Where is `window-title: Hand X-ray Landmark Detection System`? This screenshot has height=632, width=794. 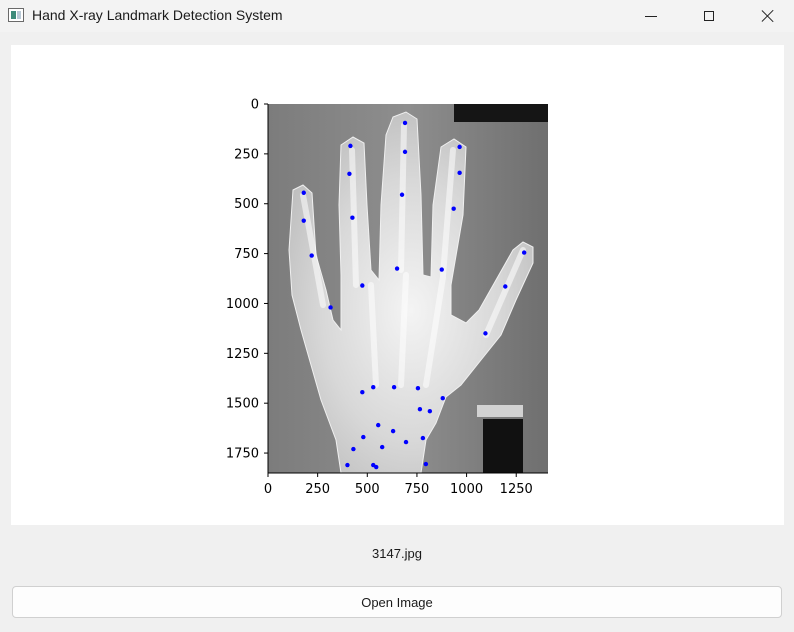
window-title: Hand X-ray Landmark Detection System is located at coordinates (157, 15).